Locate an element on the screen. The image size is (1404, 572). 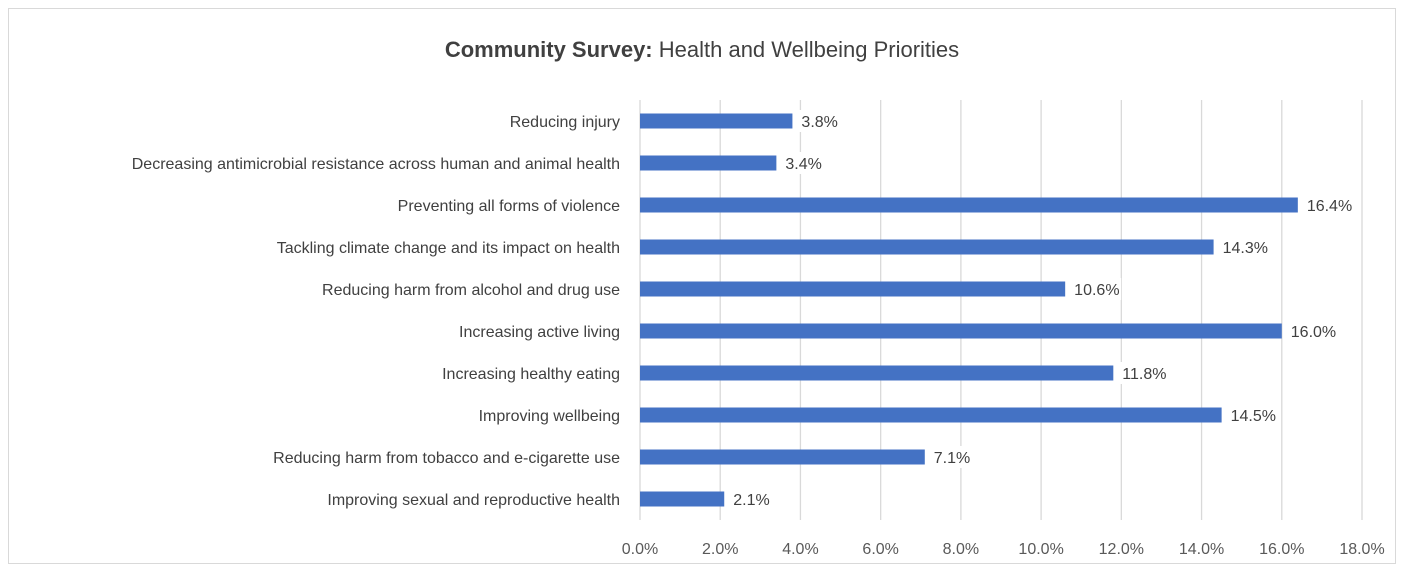
x-tick-label: 16.0% is located at coordinates (1281, 549).